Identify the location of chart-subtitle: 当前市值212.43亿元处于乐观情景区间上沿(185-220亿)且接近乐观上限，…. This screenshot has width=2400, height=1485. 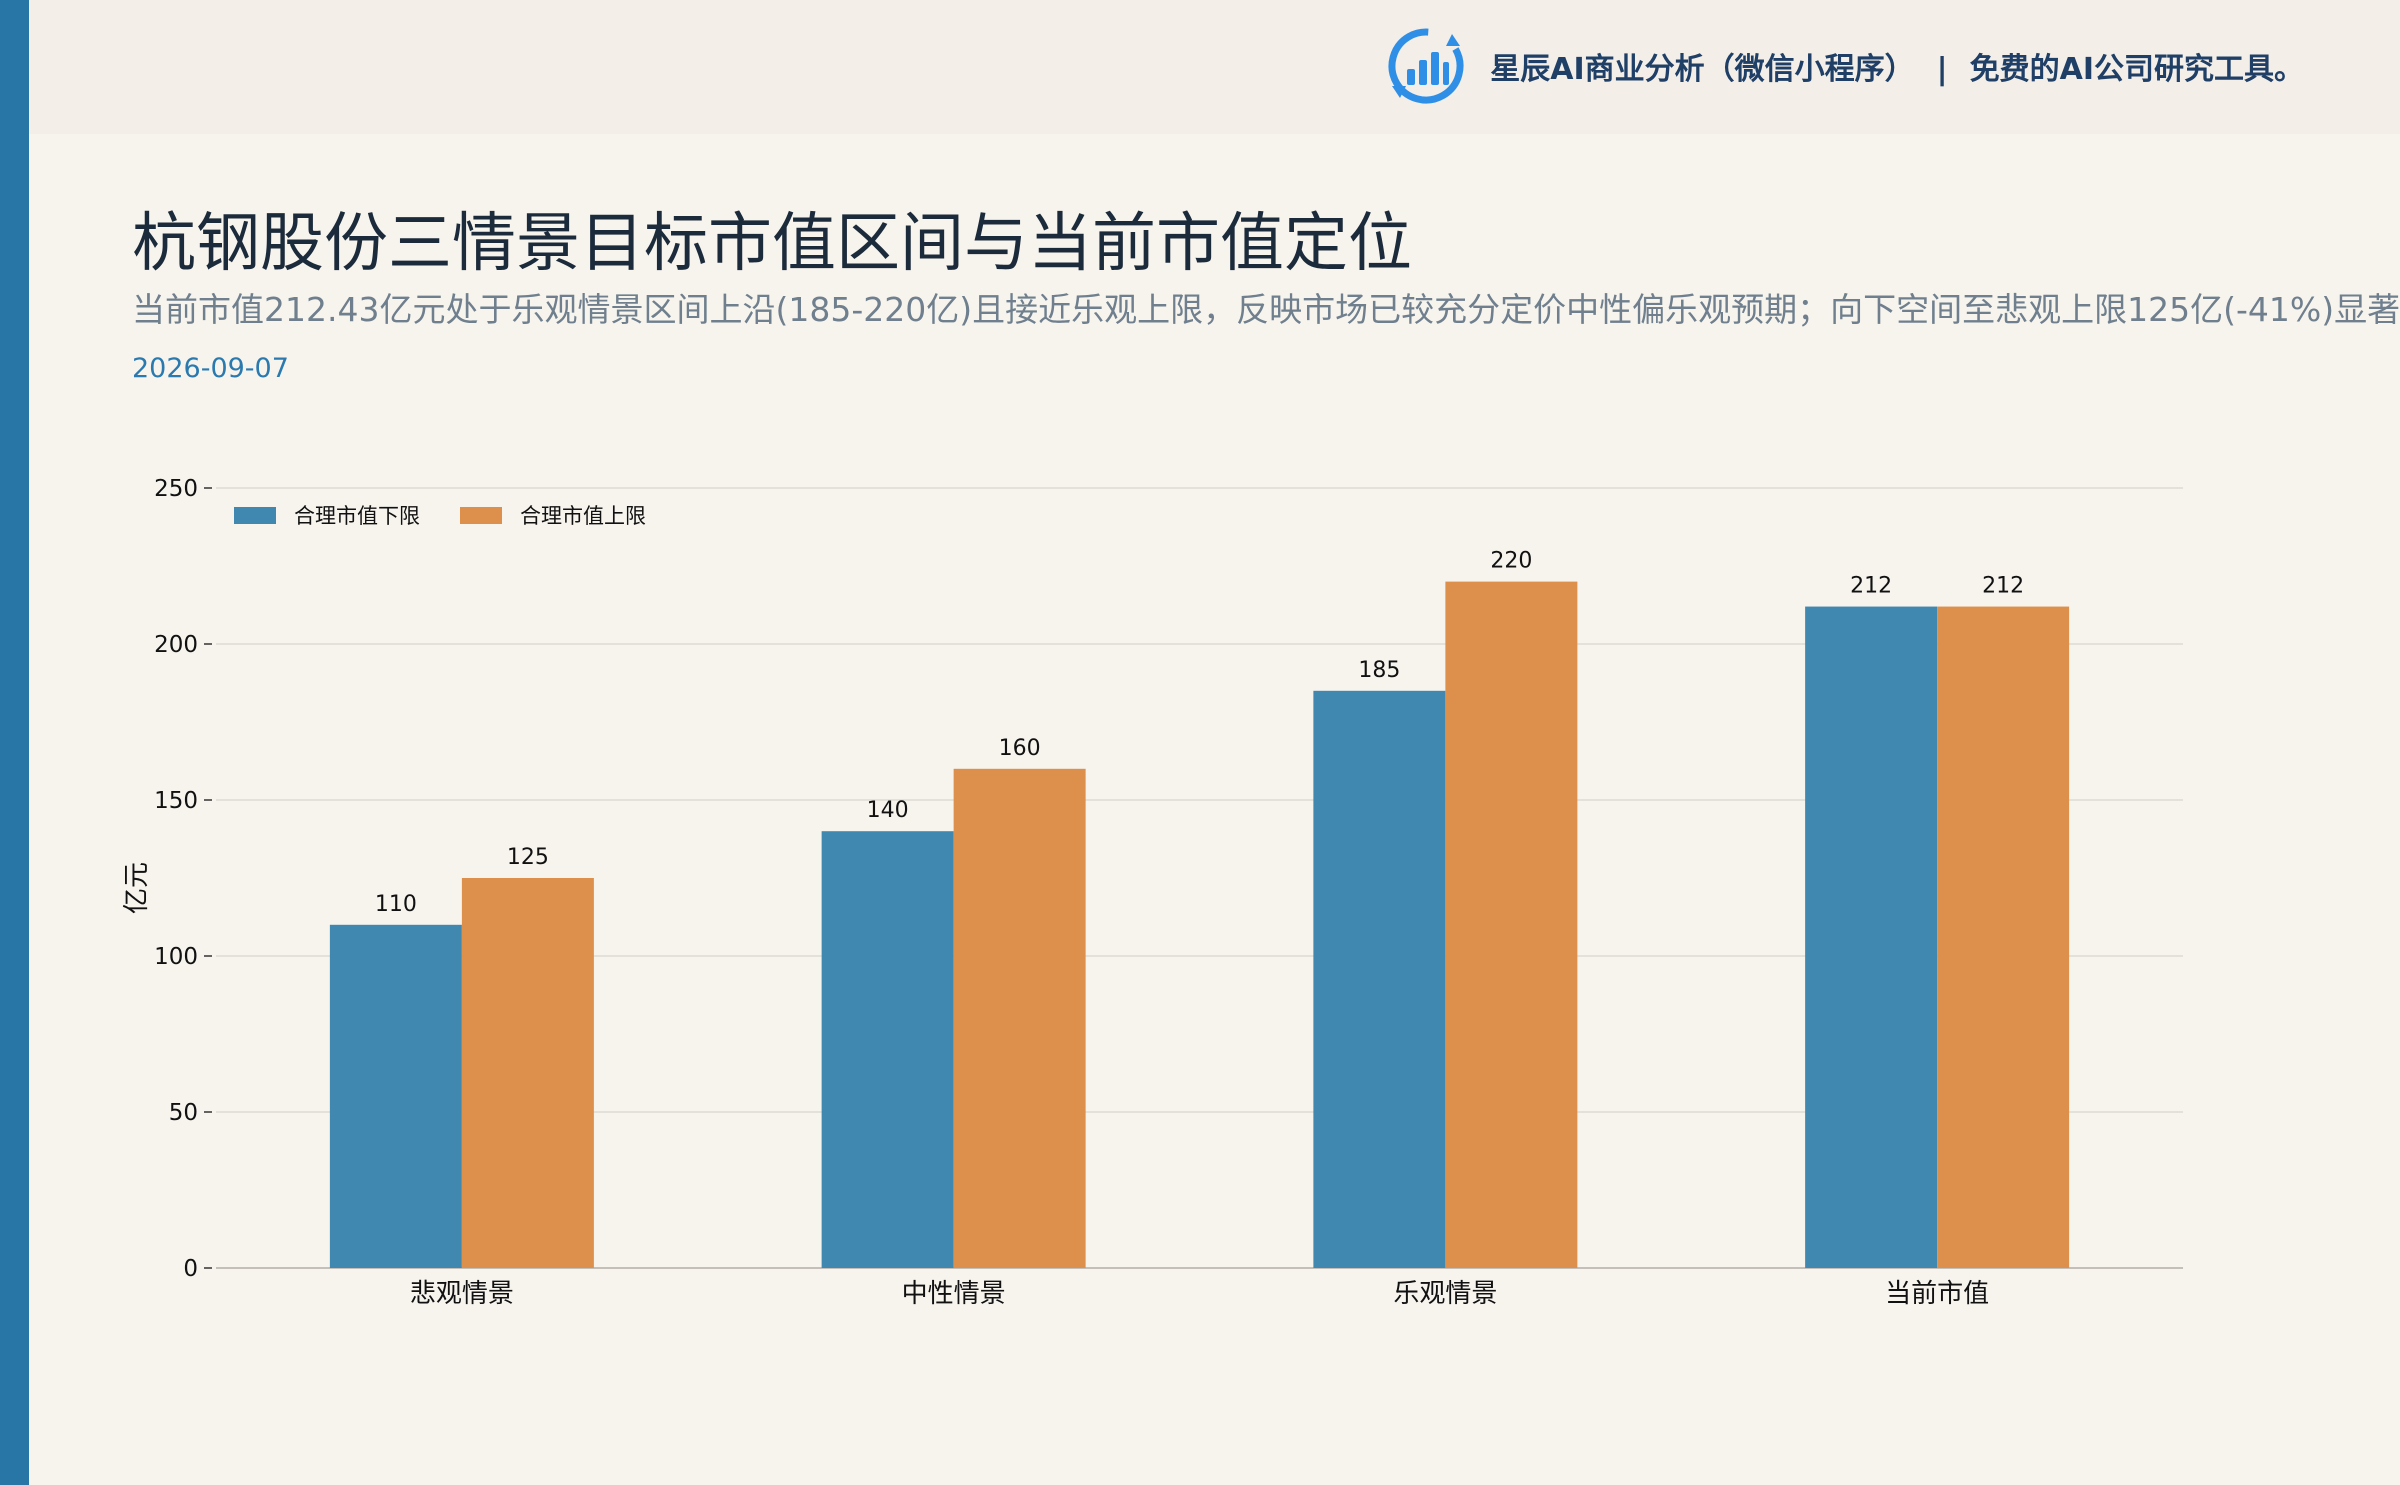
(1266, 309).